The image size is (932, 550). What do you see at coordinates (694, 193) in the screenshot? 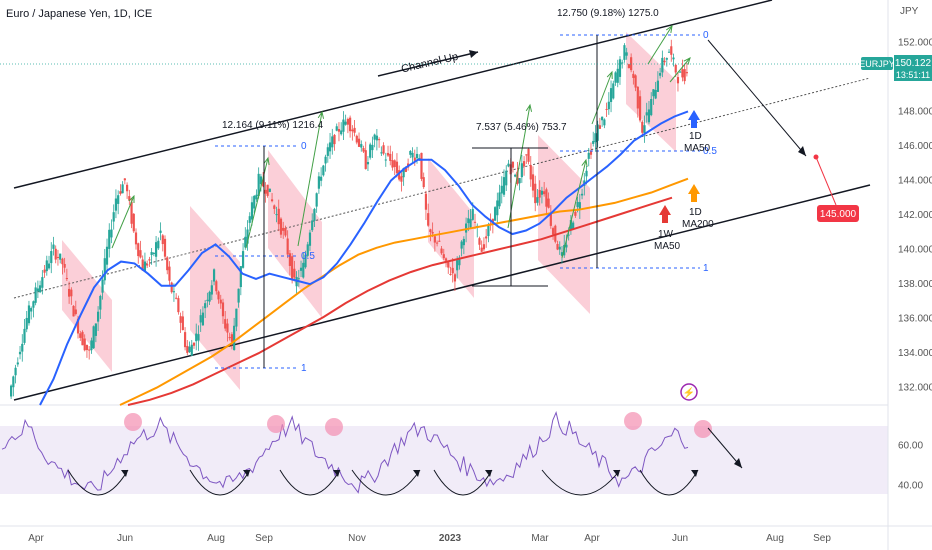
I see `ma200-1d-arrow-icon` at bounding box center [694, 193].